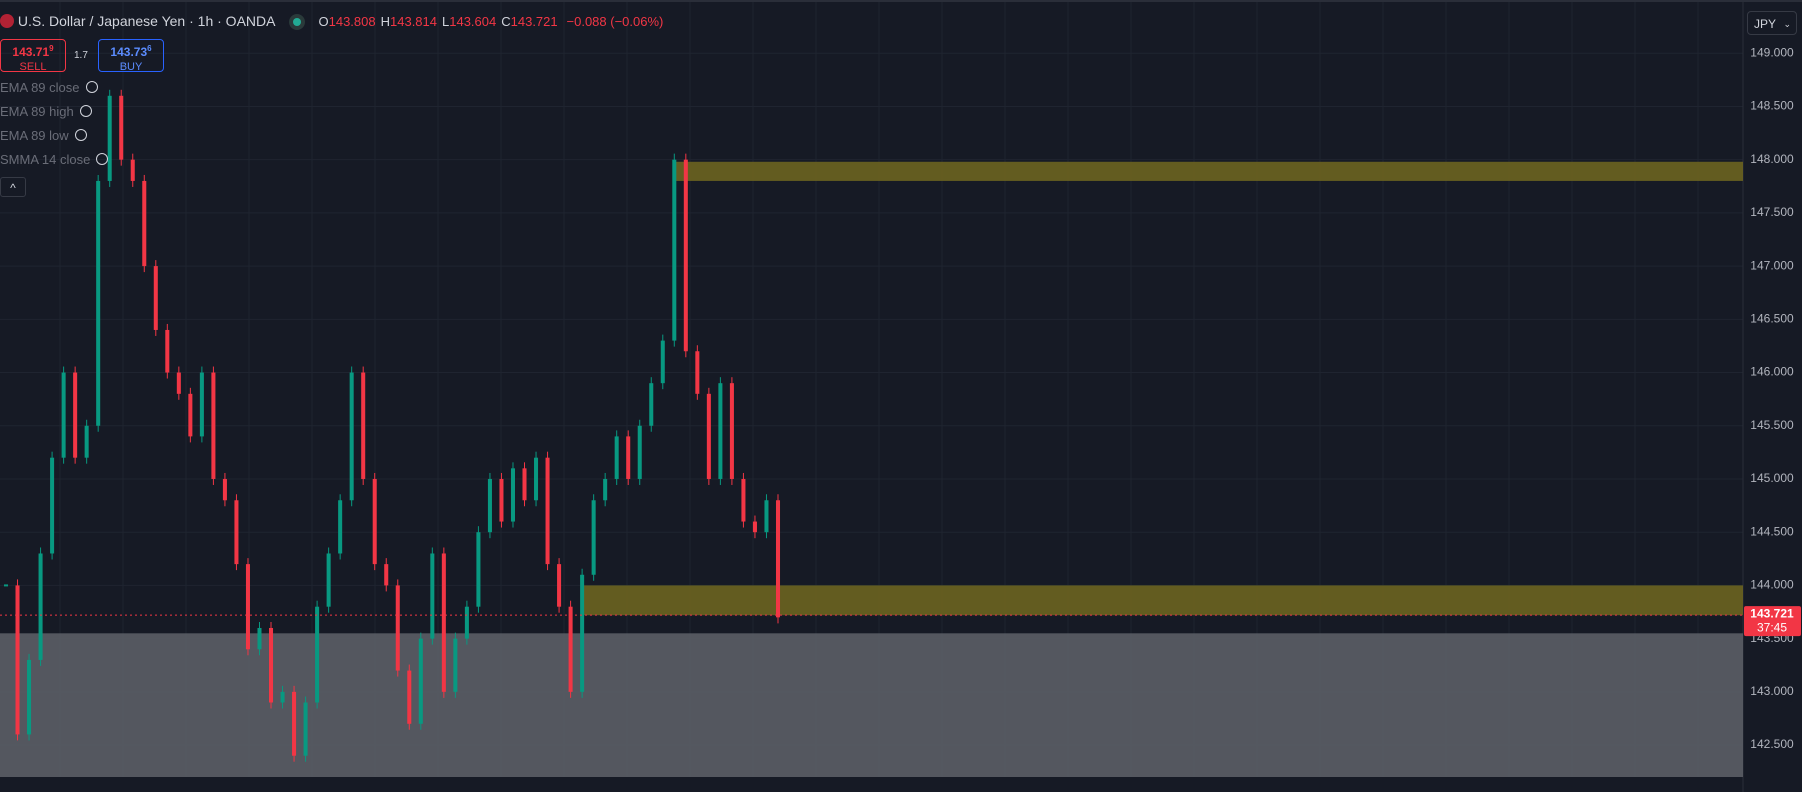 This screenshot has height=792, width=1802. I want to click on y-tick-label: 142.500, so click(1772, 744).